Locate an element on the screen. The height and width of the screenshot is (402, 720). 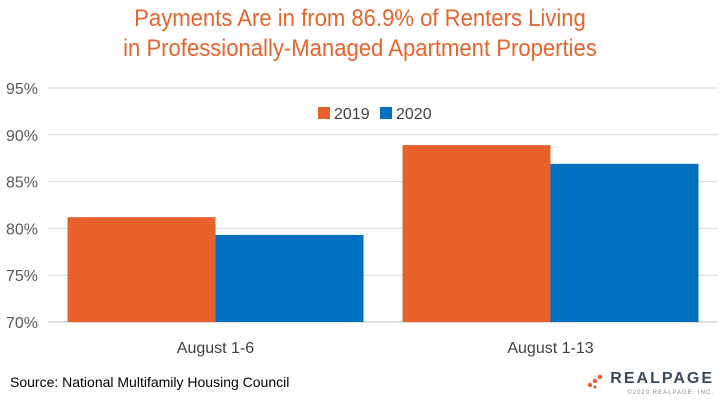
legend-swatch-2020 is located at coordinates (386, 113).